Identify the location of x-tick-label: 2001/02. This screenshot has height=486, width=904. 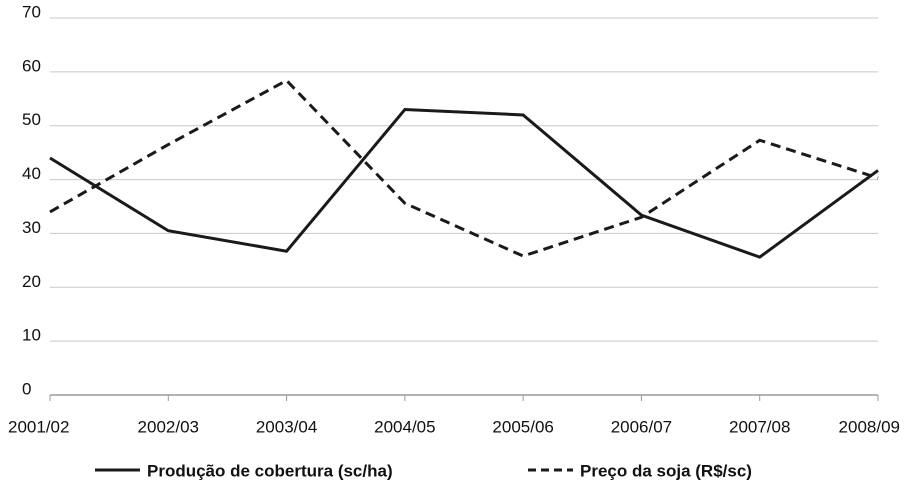
(38, 426).